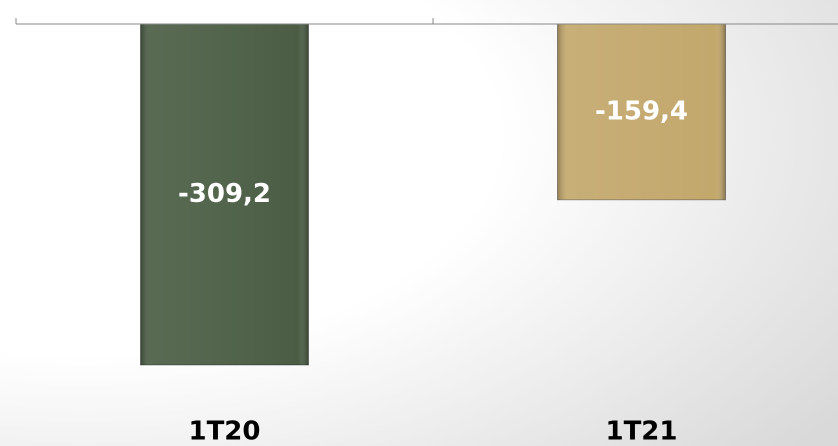 This screenshot has width=838, height=446. What do you see at coordinates (224, 431) in the screenshot?
I see `x-tick-label: 1T20` at bounding box center [224, 431].